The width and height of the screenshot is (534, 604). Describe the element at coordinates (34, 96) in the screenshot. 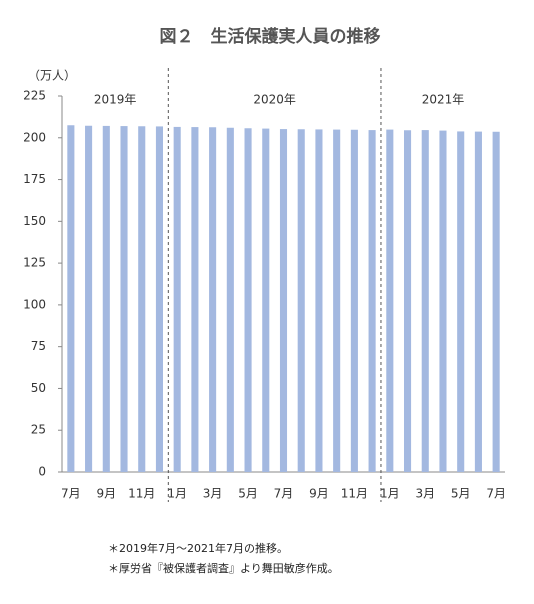

I see `y-tick-label: 225` at that location.